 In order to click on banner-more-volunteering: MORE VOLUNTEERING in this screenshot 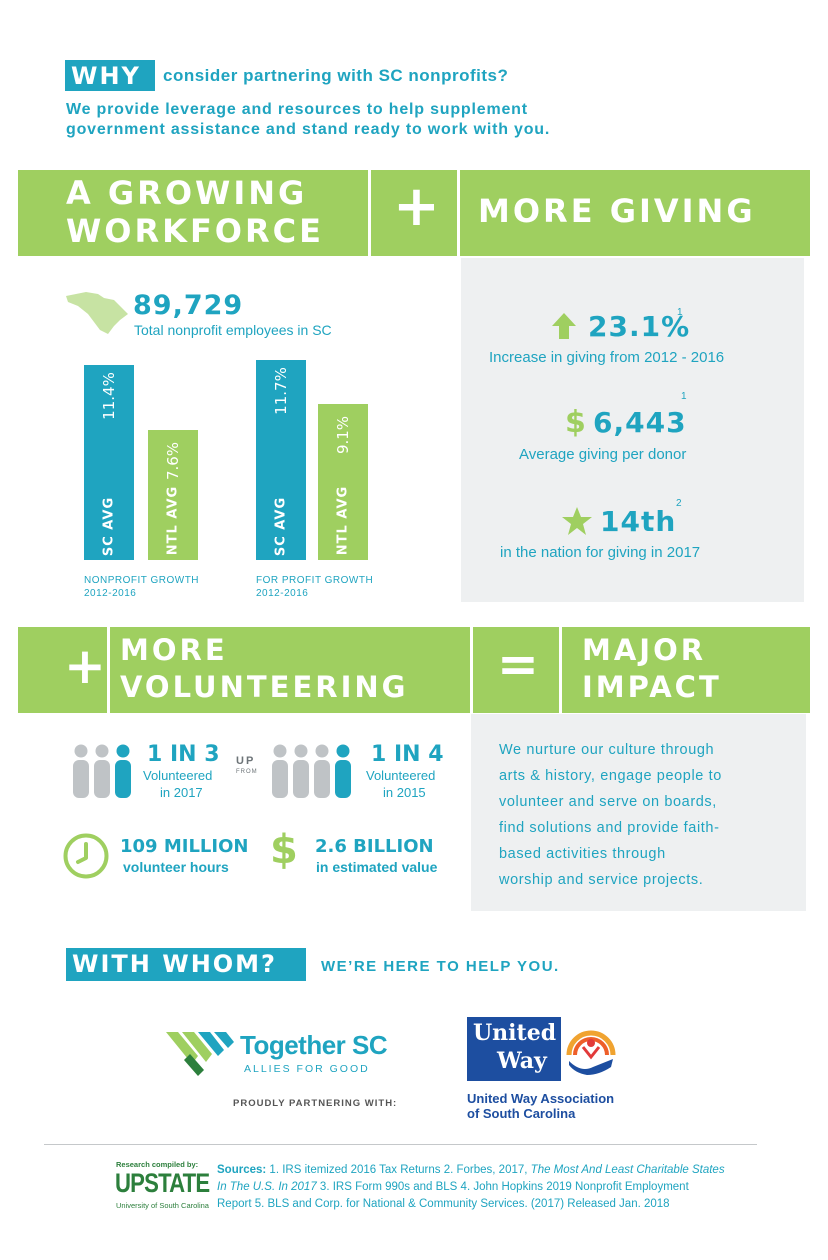, I will do `click(290, 670)`.